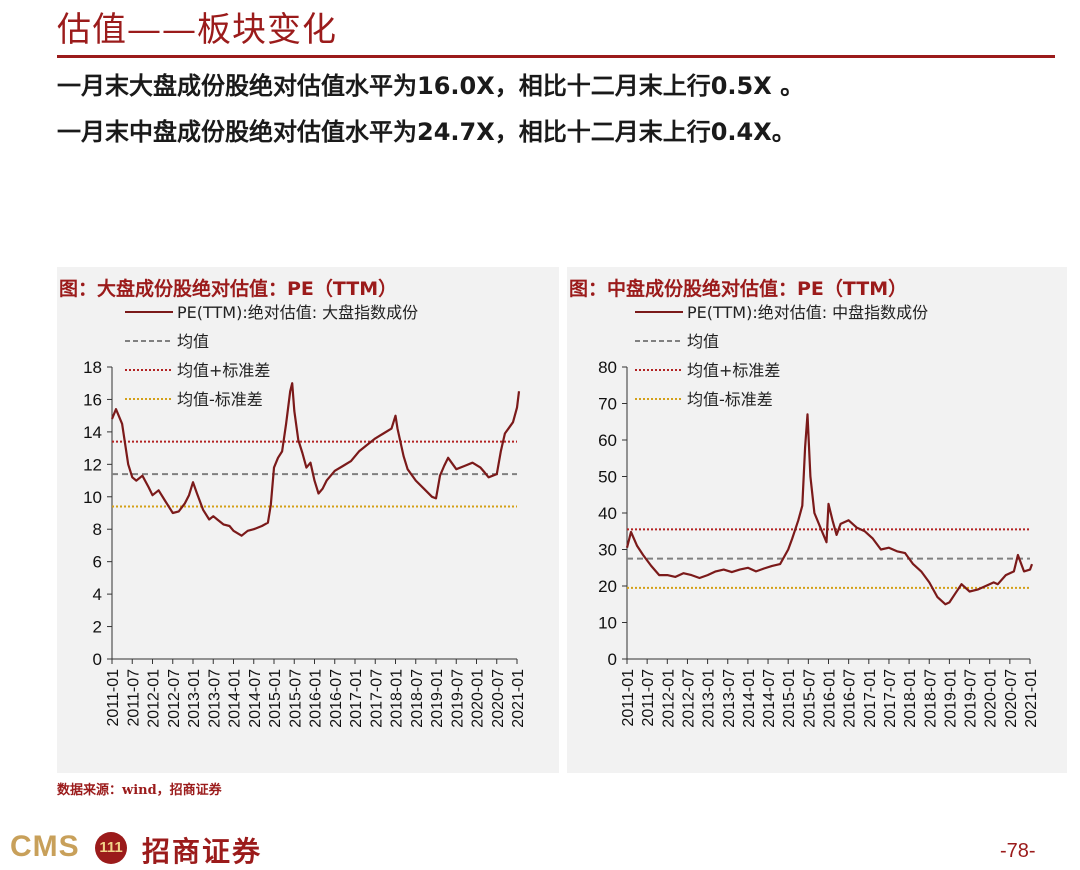 The height and width of the screenshot is (870, 1080). What do you see at coordinates (607, 440) in the screenshot?
I see `y-tick-label: 60` at bounding box center [607, 440].